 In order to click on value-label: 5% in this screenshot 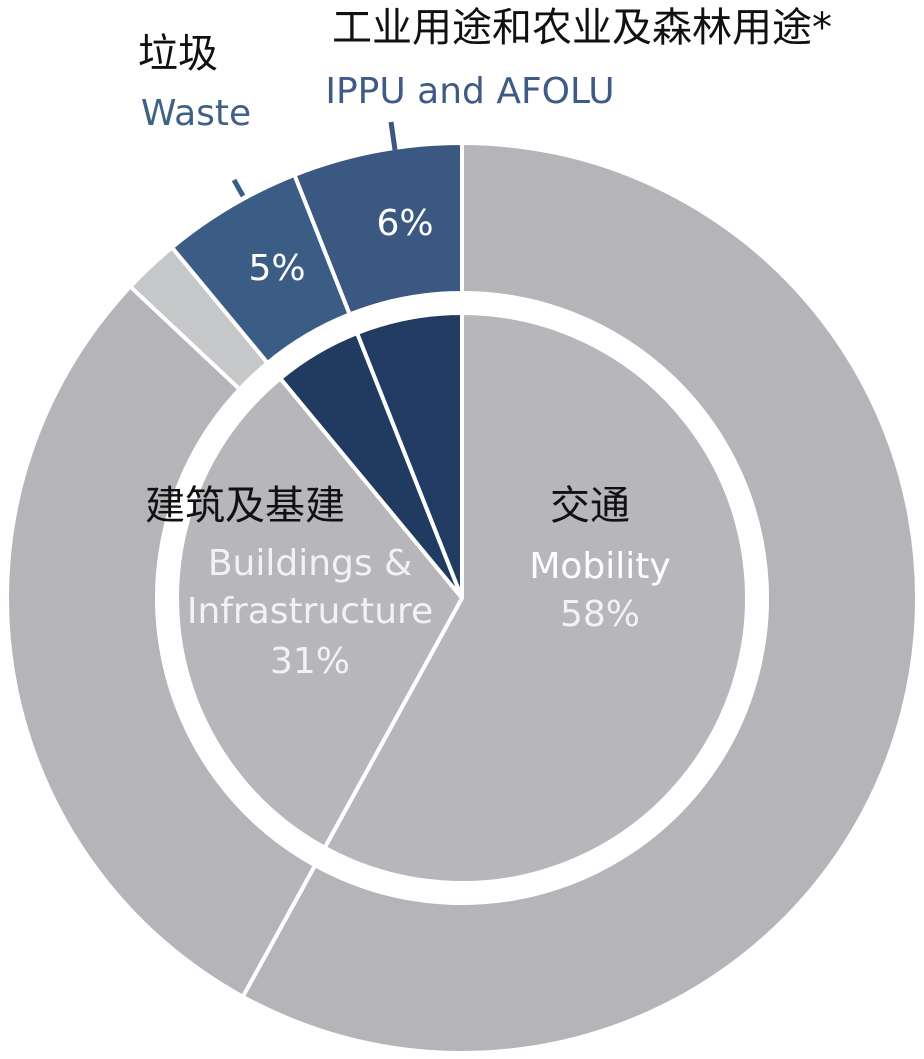, I will do `click(276, 268)`.